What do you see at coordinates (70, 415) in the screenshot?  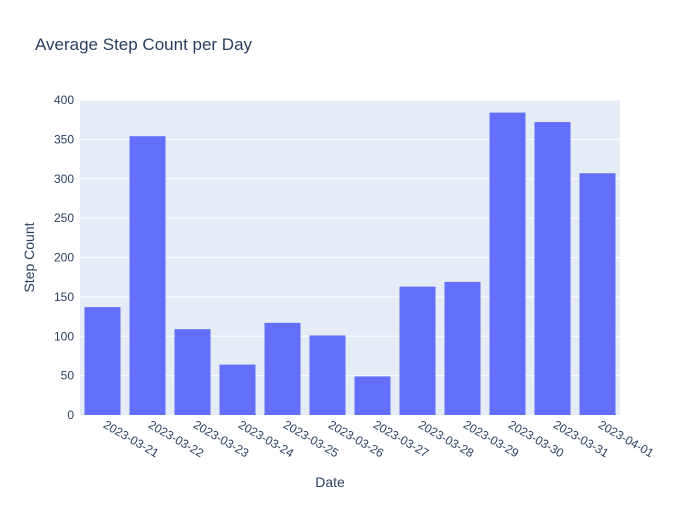 I see `y-tick-label: 0` at bounding box center [70, 415].